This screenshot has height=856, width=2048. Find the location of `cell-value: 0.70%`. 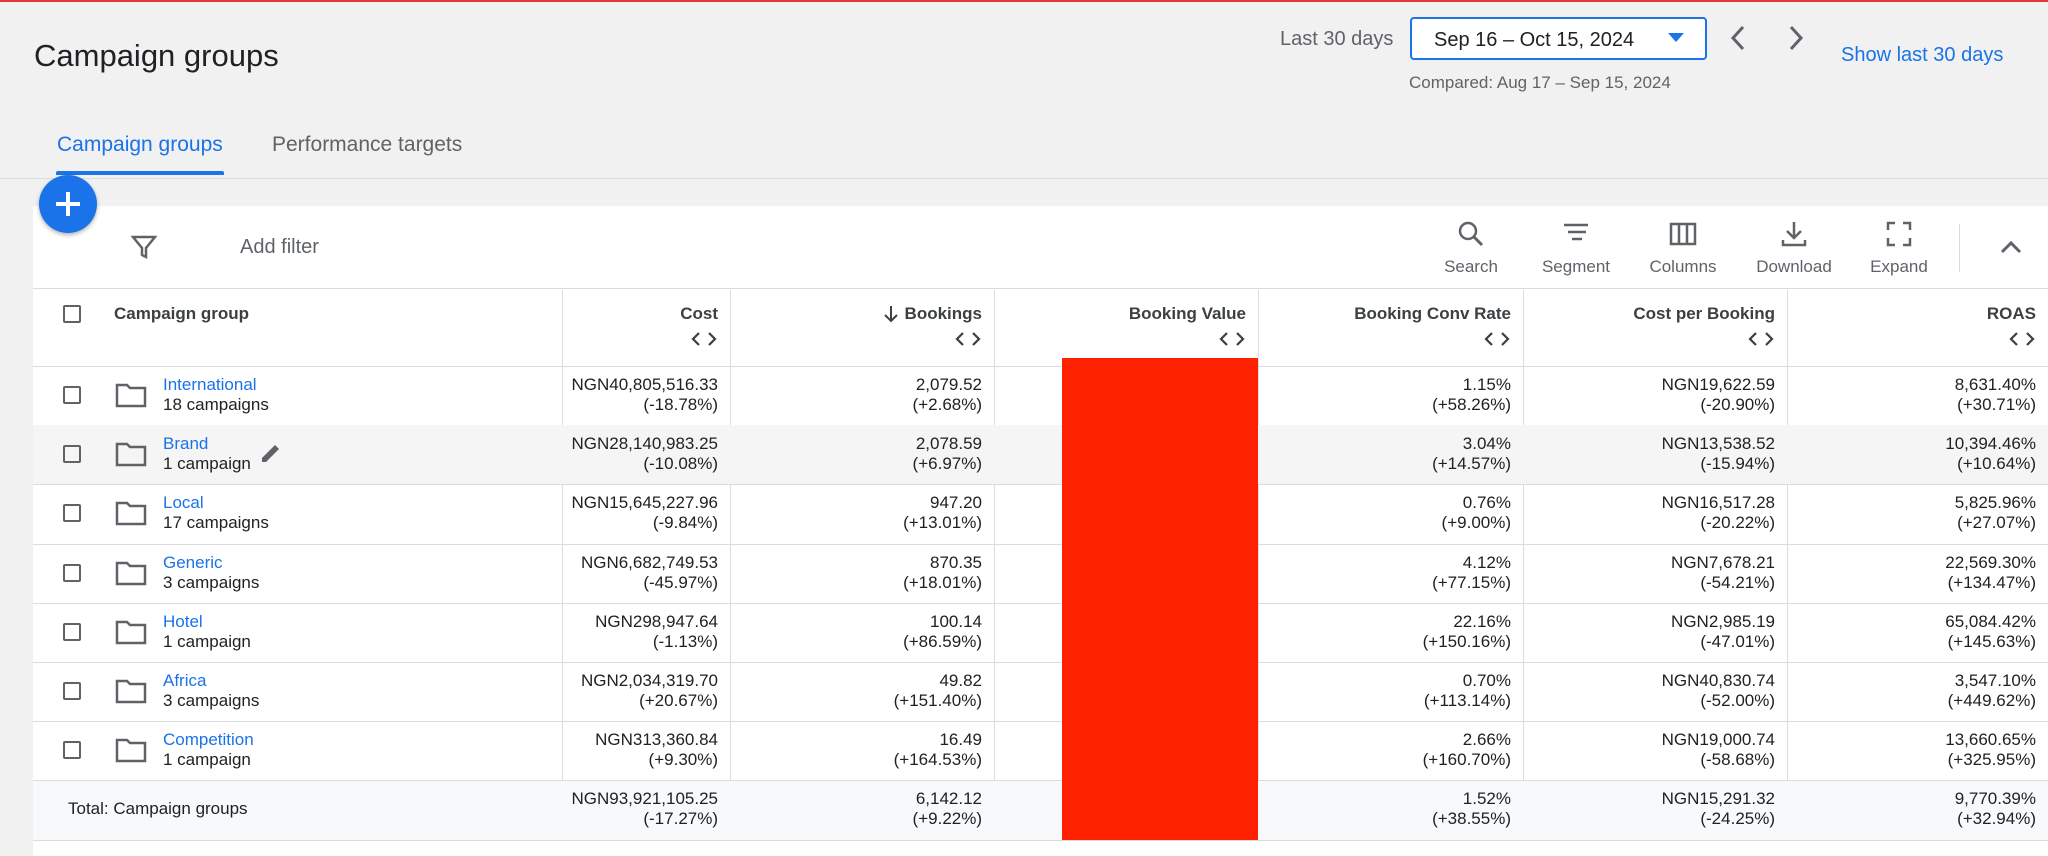

cell-value: 0.70% is located at coordinates (1486, 680).